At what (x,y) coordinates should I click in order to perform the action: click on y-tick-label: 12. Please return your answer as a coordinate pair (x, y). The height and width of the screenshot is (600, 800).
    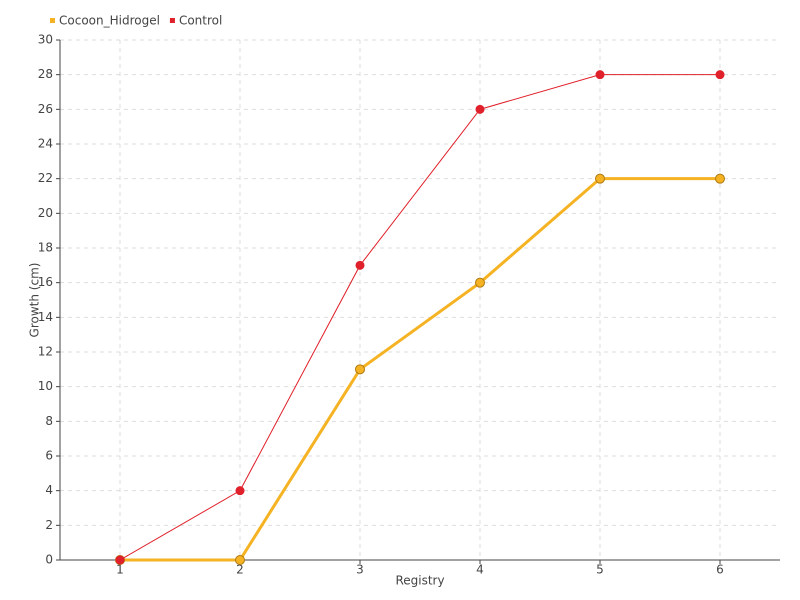
    Looking at the image, I should click on (45, 352).